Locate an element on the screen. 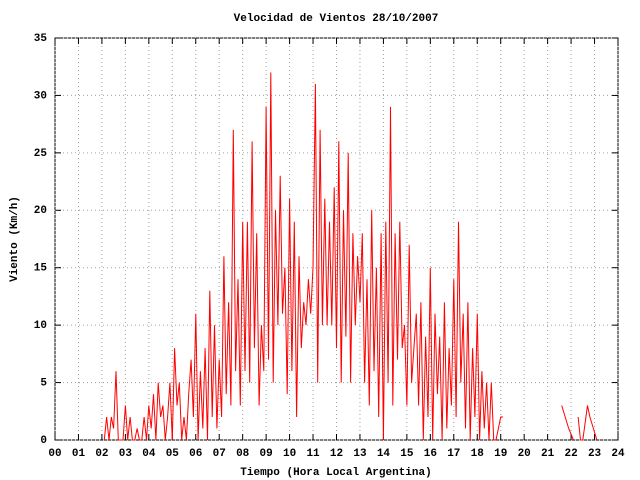 The height and width of the screenshot is (480, 640). y-axis-label: Viento (Km/h) is located at coordinates (15, 239).